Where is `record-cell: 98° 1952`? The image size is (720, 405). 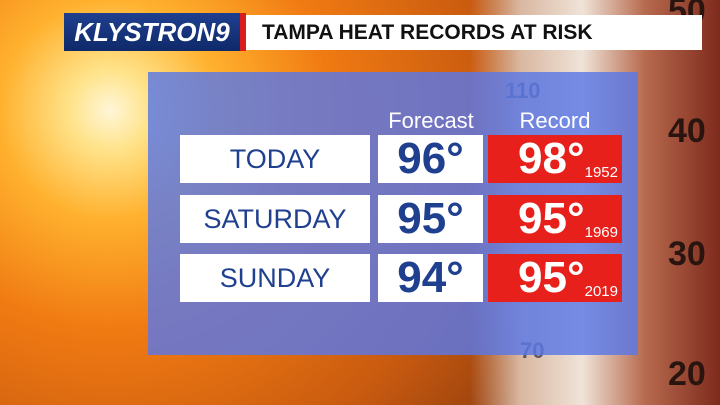
record-cell: 98° 1952 is located at coordinates (555, 159).